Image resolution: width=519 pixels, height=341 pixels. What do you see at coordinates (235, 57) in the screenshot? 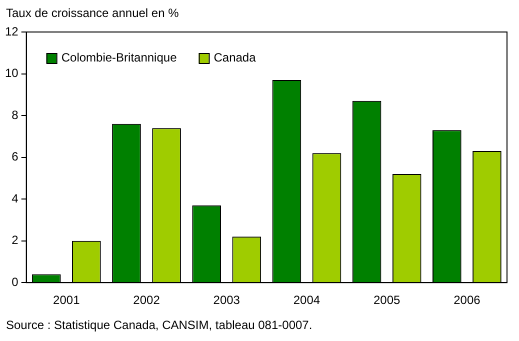
I see `legend-label: Canada` at bounding box center [235, 57].